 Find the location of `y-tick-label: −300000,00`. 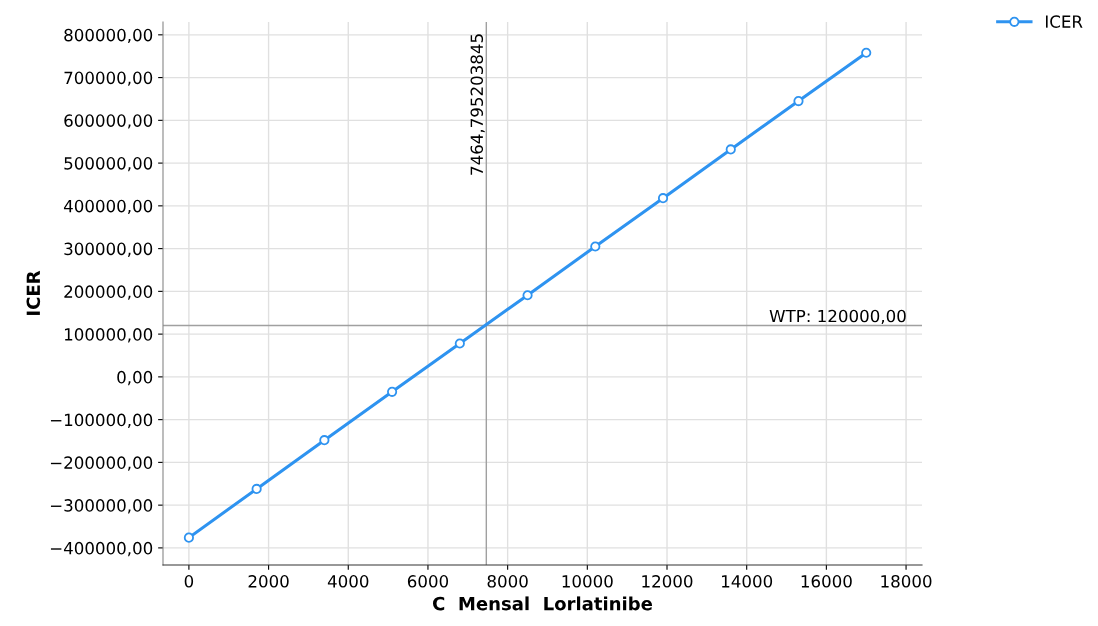

y-tick-label: −300000,00 is located at coordinates (101, 506).